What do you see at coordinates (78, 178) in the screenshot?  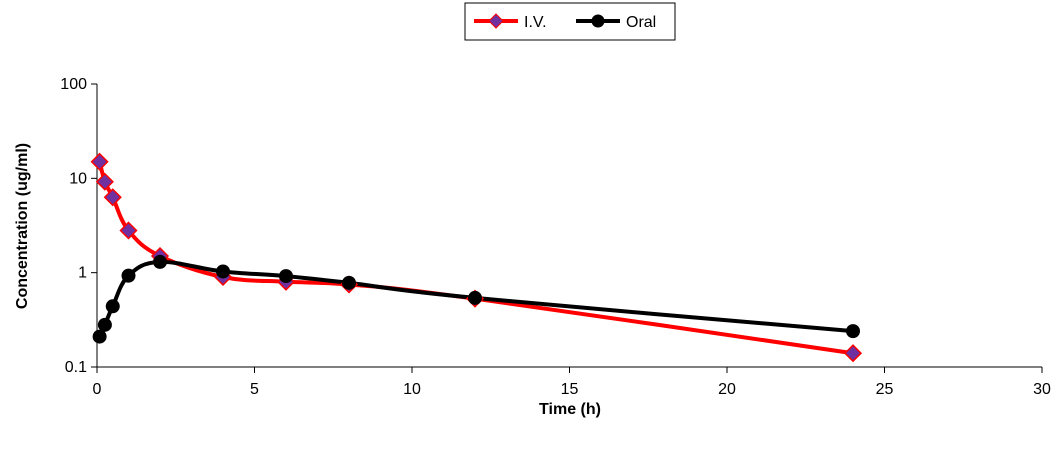 I see `y-tick-label: 10` at bounding box center [78, 178].